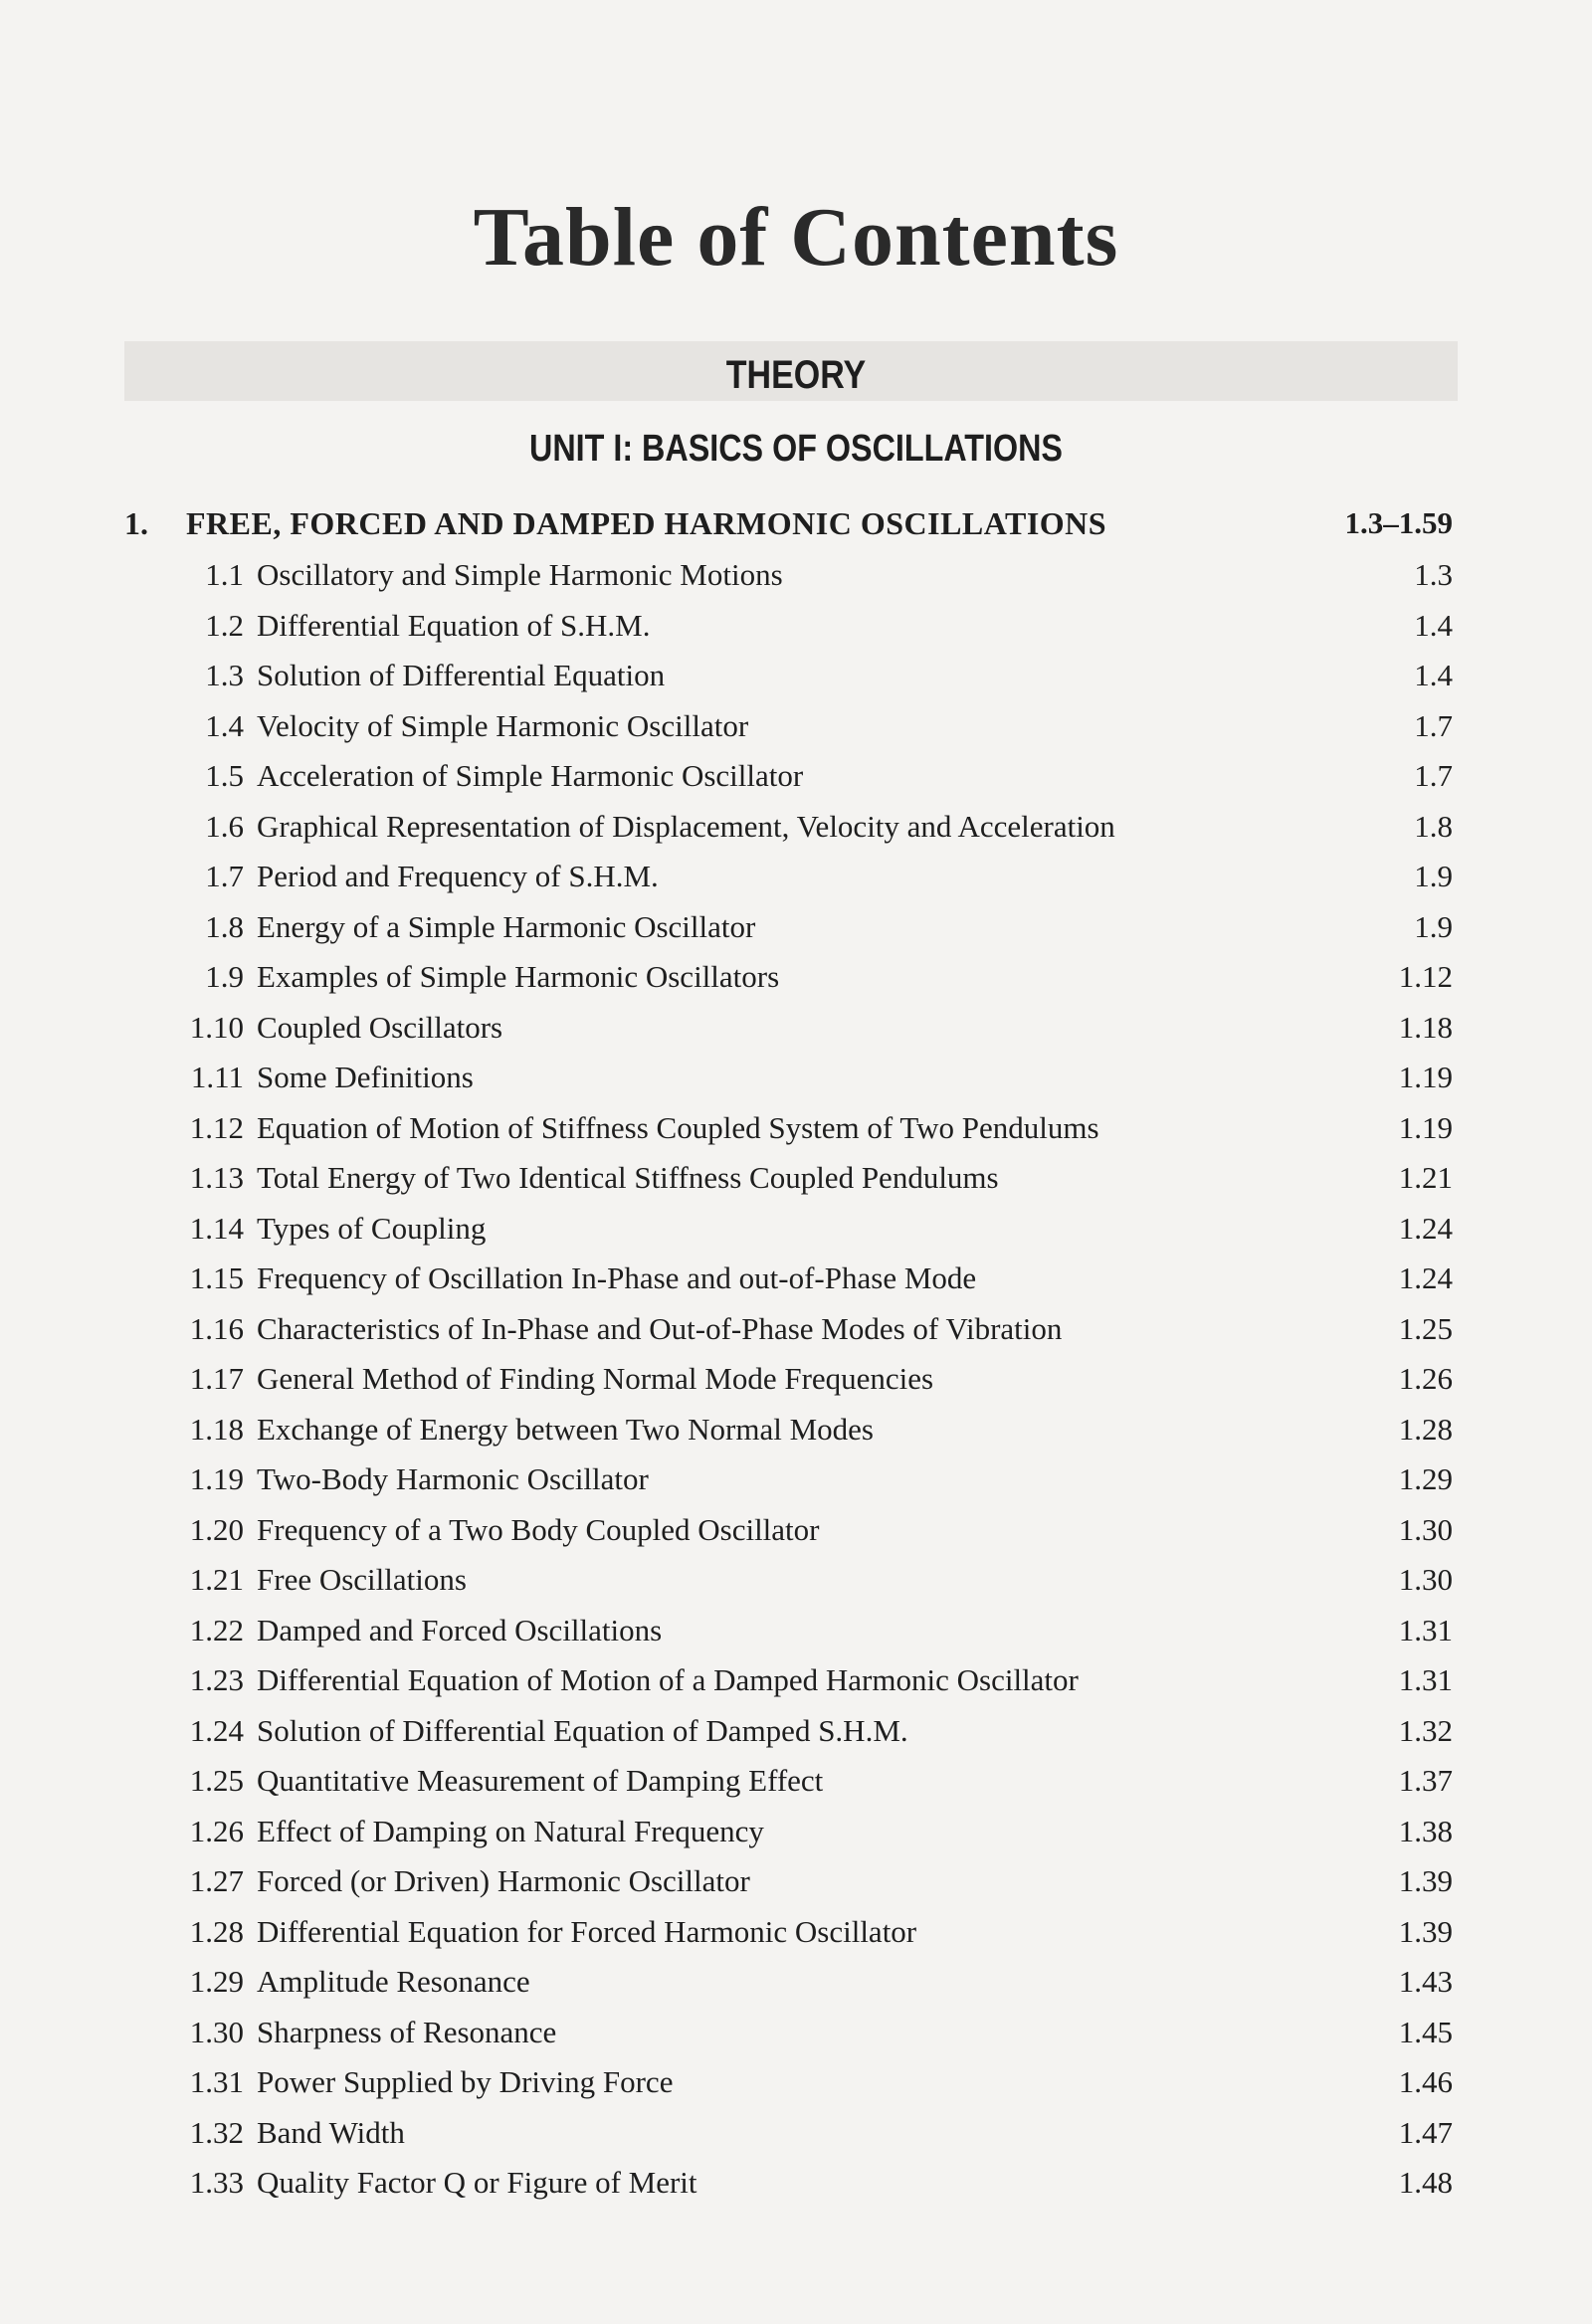 The width and height of the screenshot is (1592, 2324). I want to click on entry-page: 1.12, so click(1425, 976).